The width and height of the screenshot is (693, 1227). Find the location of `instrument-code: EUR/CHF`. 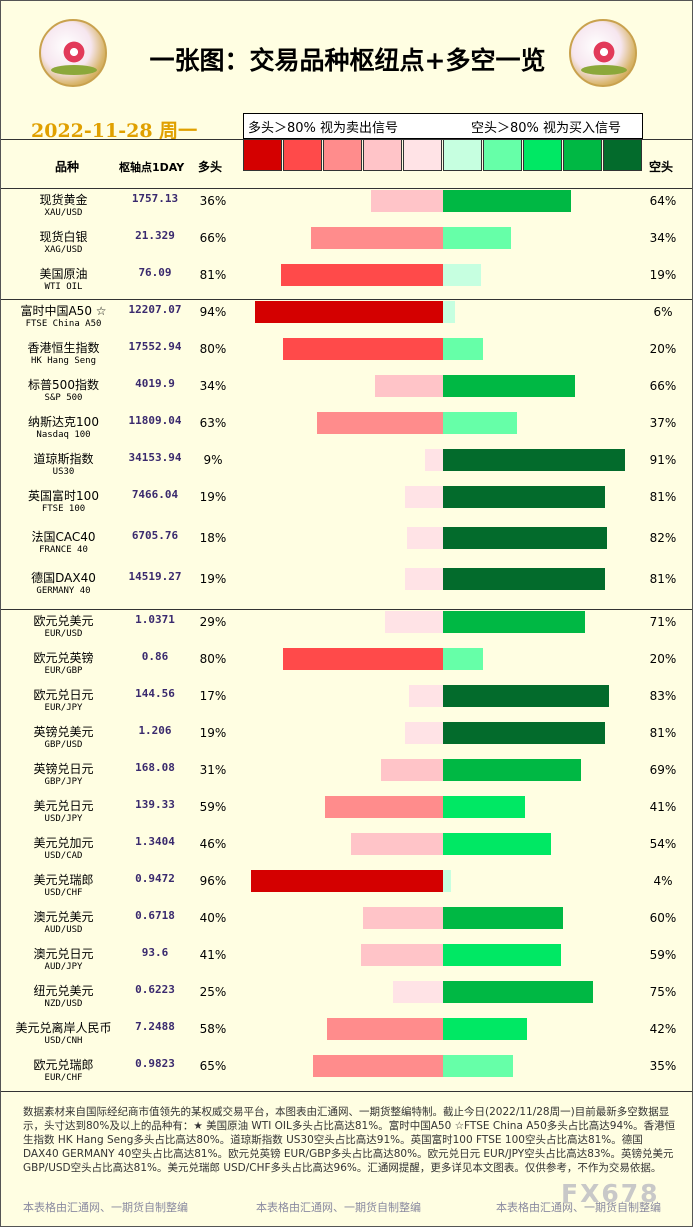

instrument-code: EUR/CHF is located at coordinates (63, 1078).